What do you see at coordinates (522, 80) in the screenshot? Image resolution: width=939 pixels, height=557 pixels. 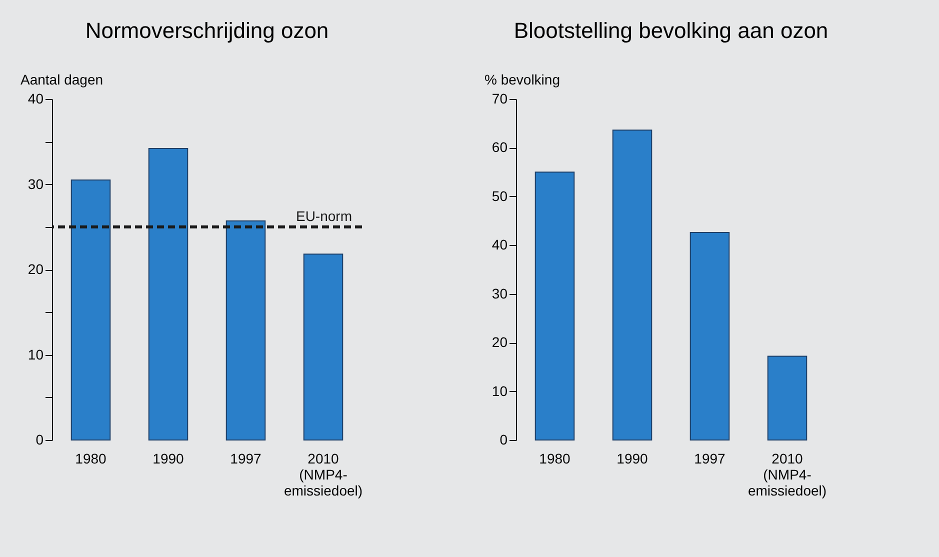 I see `y-axis-title: % bevolking` at bounding box center [522, 80].